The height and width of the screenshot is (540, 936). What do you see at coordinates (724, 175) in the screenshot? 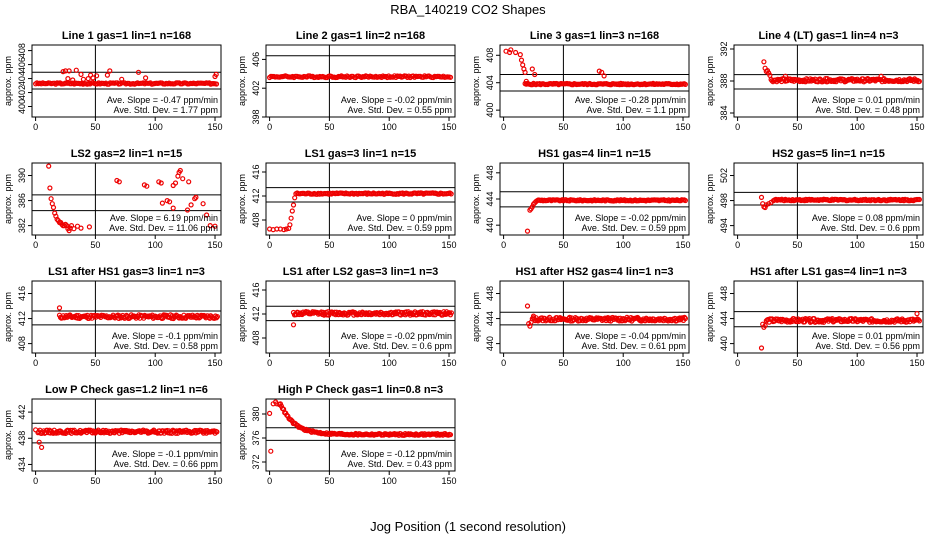
I see `y-tick-label: 502` at bounding box center [724, 175].